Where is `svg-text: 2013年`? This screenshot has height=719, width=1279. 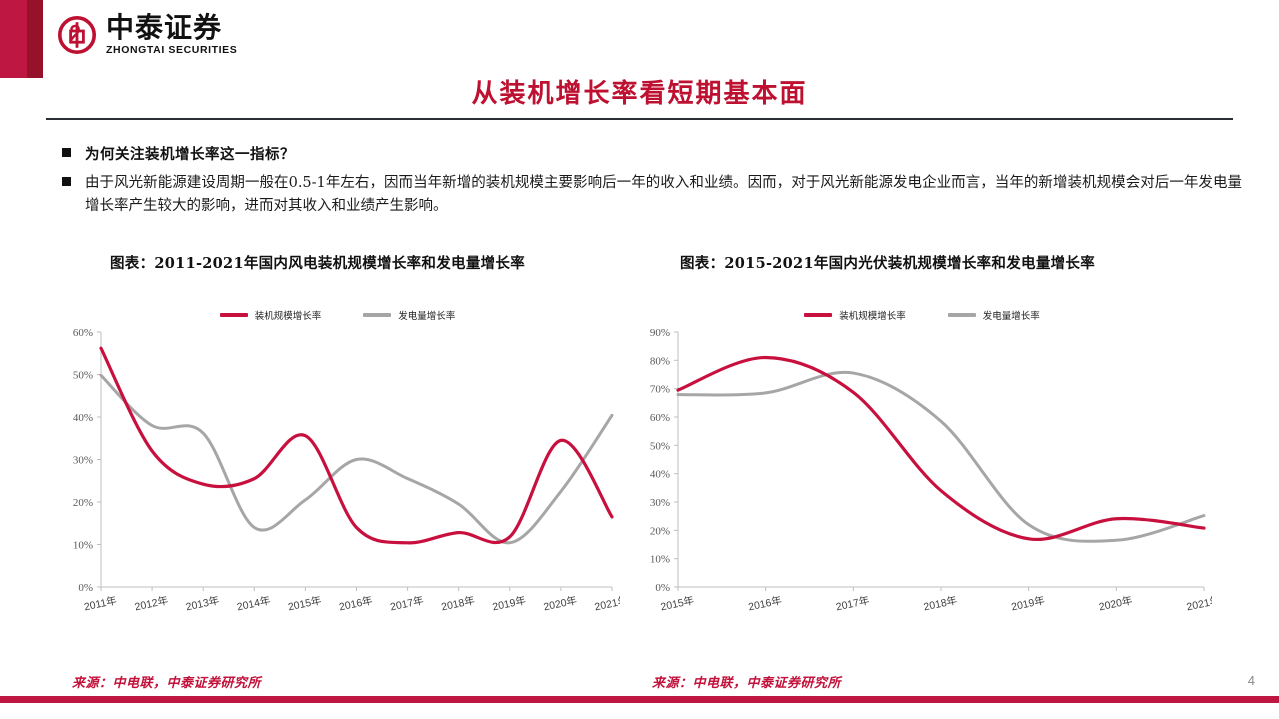 svg-text: 2013年 is located at coordinates (203, 604).